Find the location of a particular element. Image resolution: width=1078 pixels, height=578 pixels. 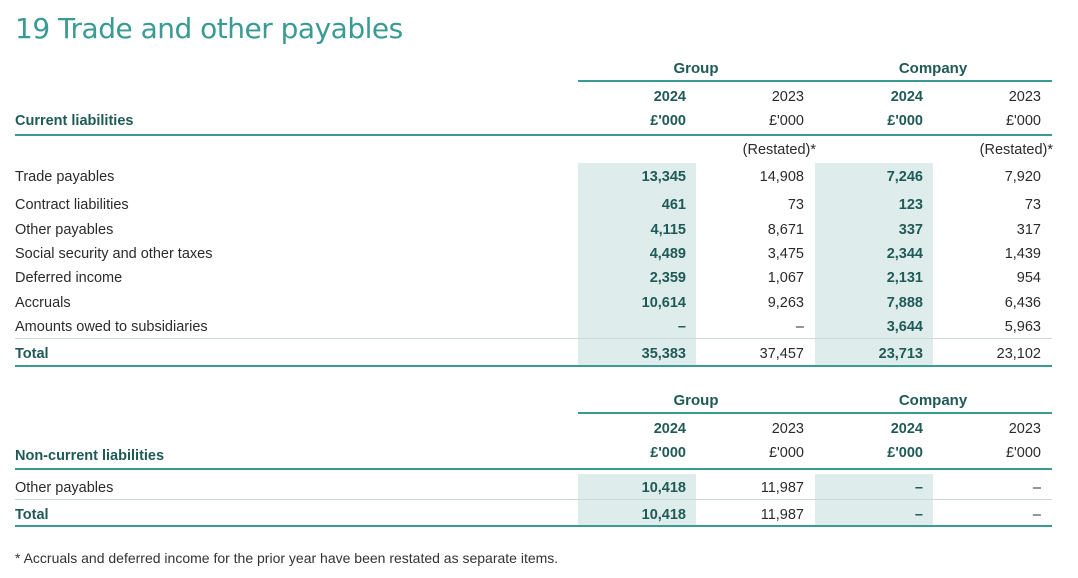

cell-group-2024: 461 is located at coordinates (673, 205).